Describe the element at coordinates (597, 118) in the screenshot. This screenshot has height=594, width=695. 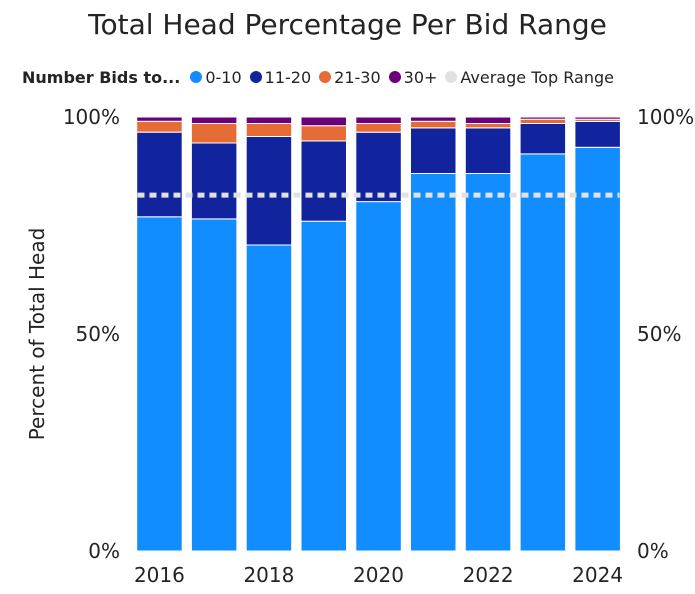
I see `bar-2024-30plus` at that location.